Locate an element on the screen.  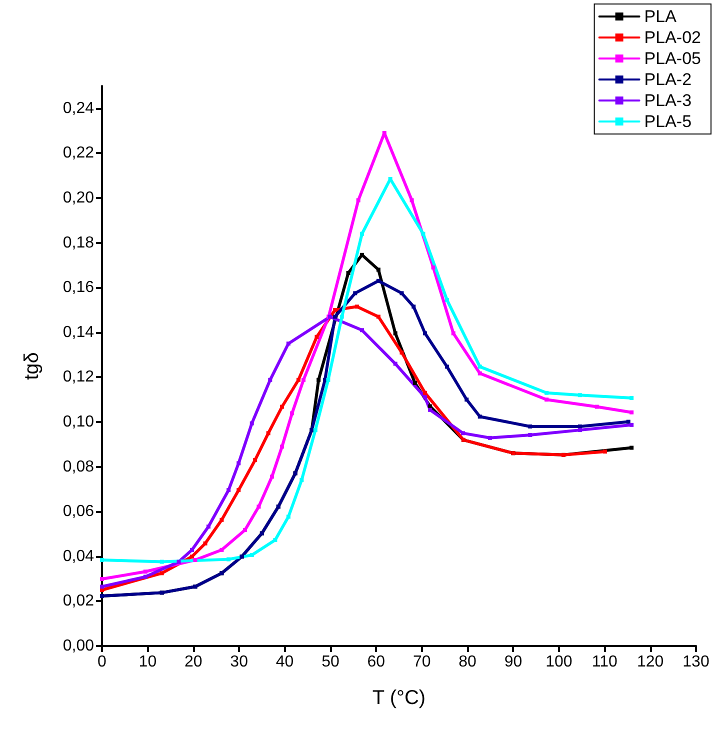
y-tick-label: 0,20 is located at coordinates (78, 198).